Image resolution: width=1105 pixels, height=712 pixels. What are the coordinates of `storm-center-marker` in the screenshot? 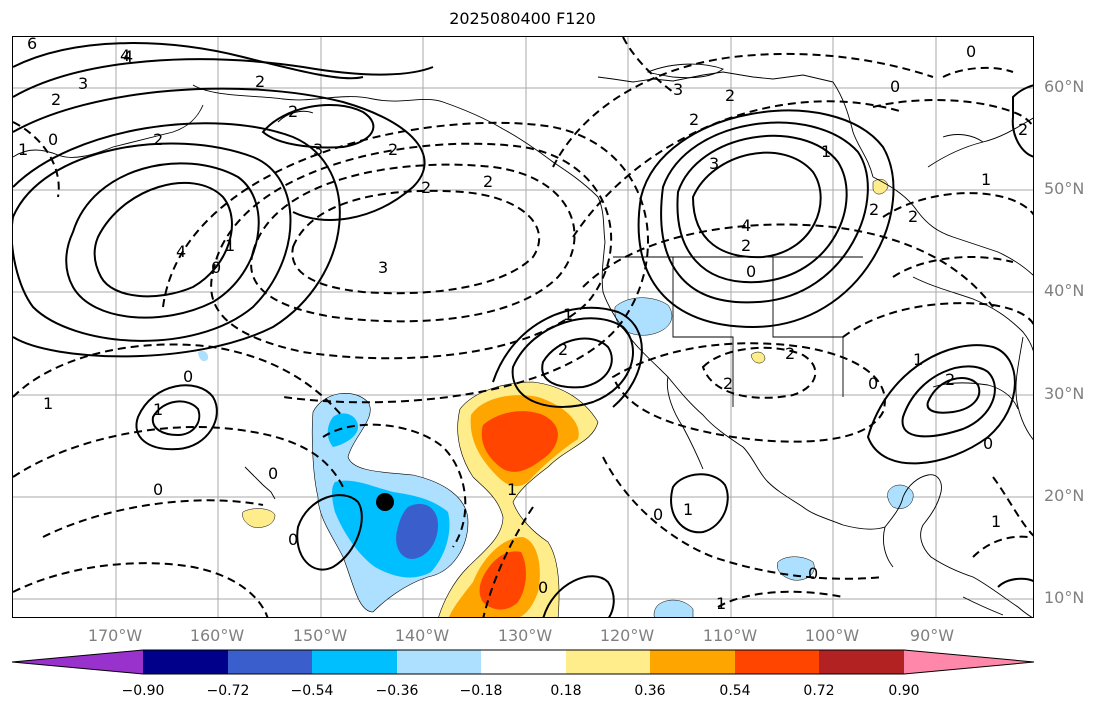 It's located at (385, 502).